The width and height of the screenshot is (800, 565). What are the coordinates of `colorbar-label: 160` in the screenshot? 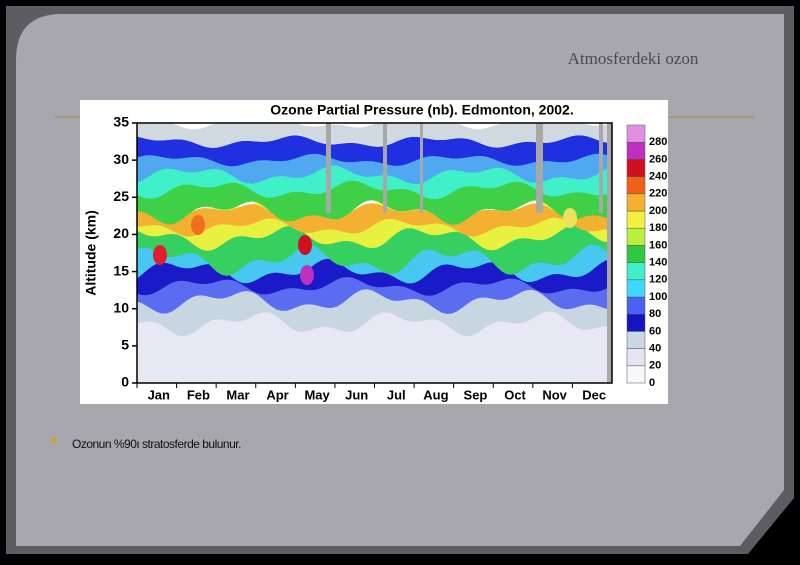 It's located at (658, 245).